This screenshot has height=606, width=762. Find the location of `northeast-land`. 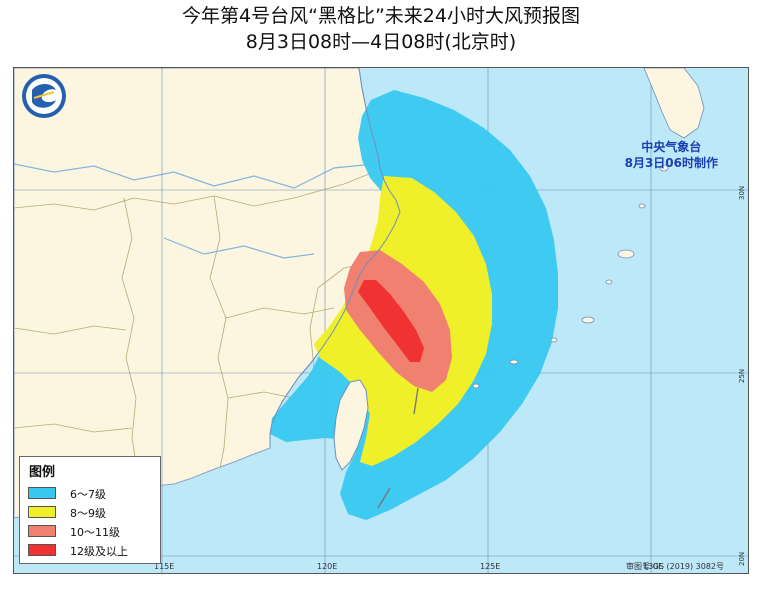

northeast-land is located at coordinates (674, 103).